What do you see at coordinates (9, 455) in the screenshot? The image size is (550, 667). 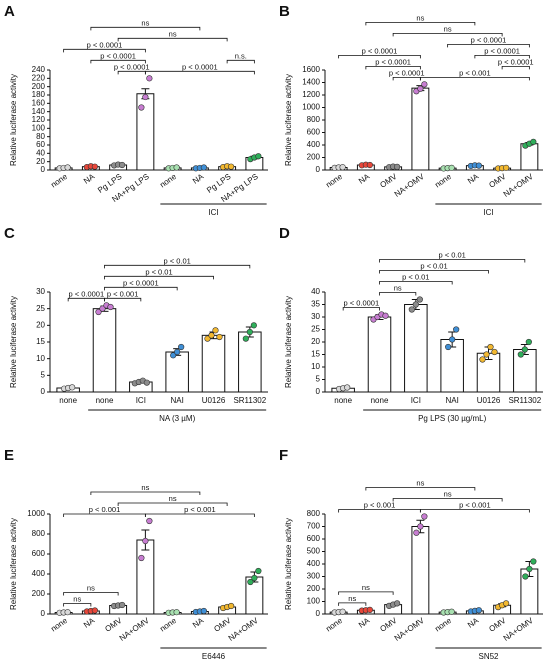 I see `panel-label: E` at bounding box center [9, 455].